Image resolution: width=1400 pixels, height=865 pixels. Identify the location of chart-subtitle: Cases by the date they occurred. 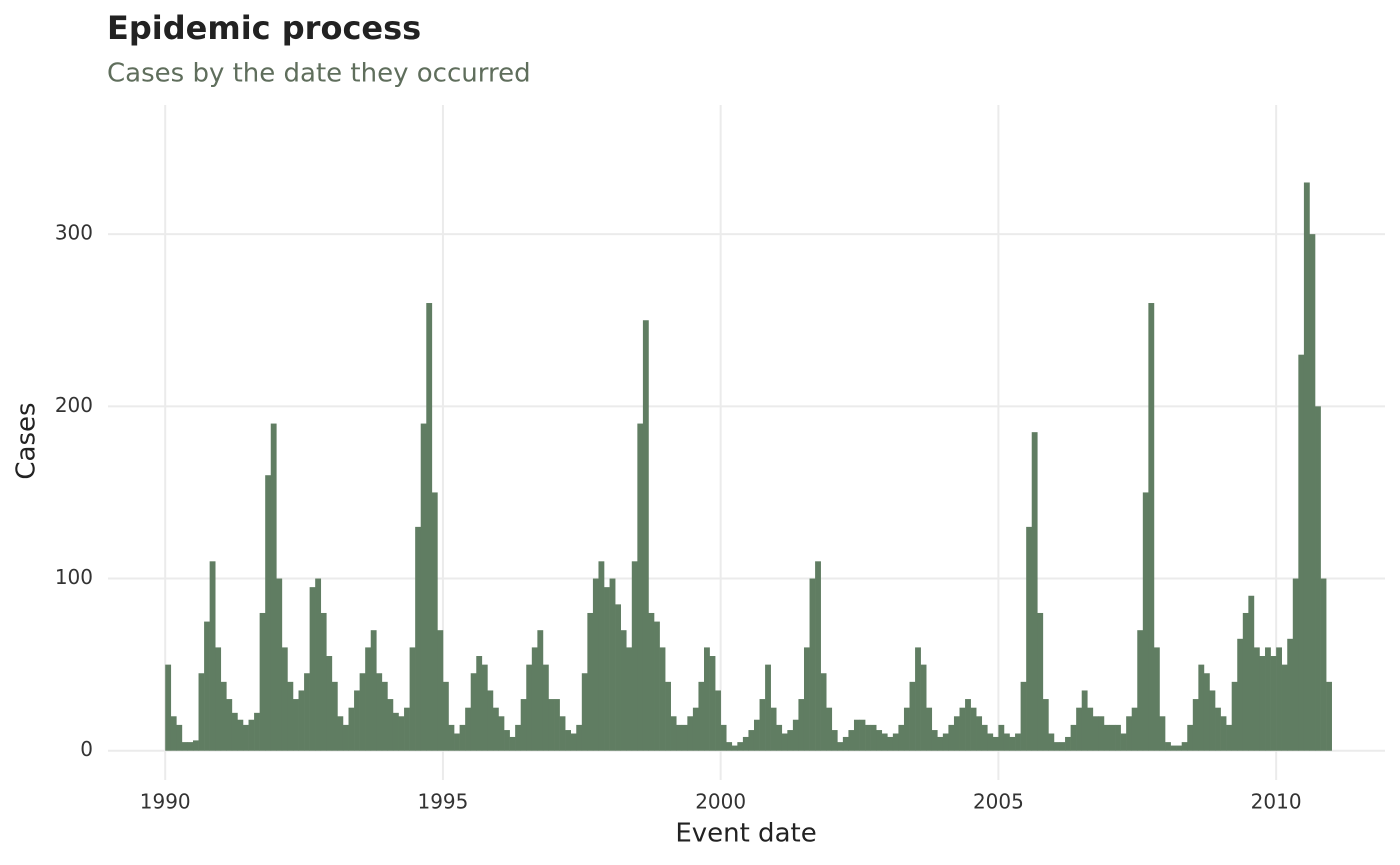
(319, 74).